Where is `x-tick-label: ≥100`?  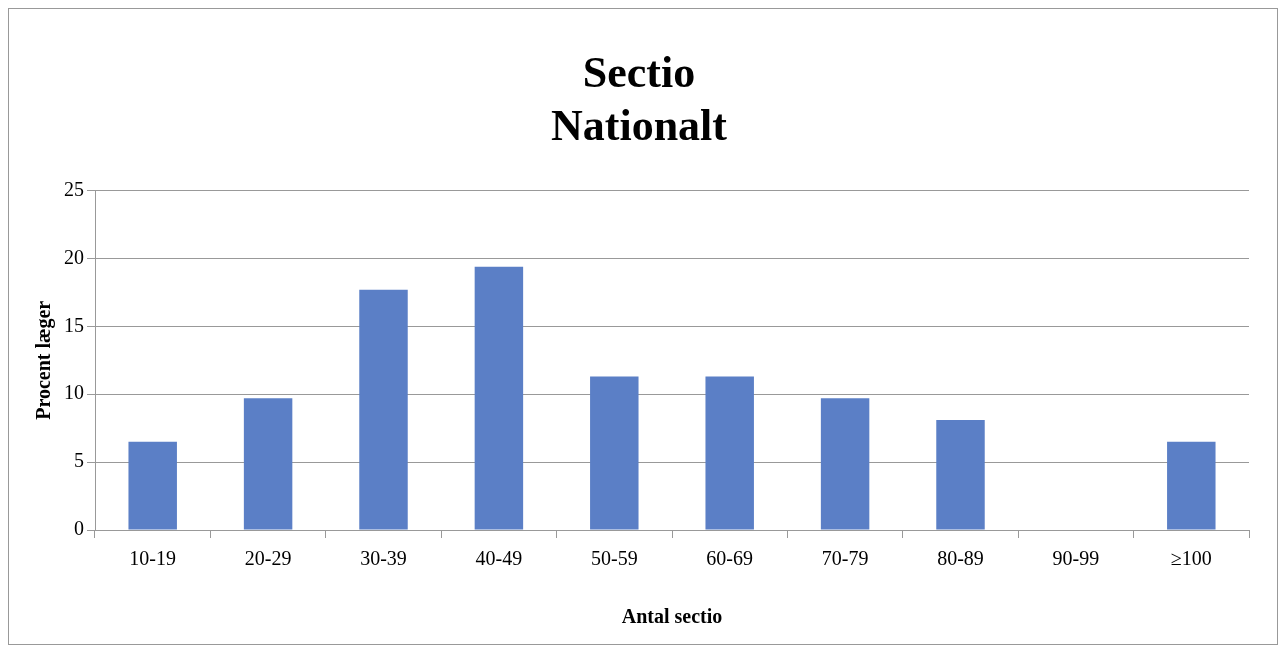 x-tick-label: ≥100 is located at coordinates (1191, 558).